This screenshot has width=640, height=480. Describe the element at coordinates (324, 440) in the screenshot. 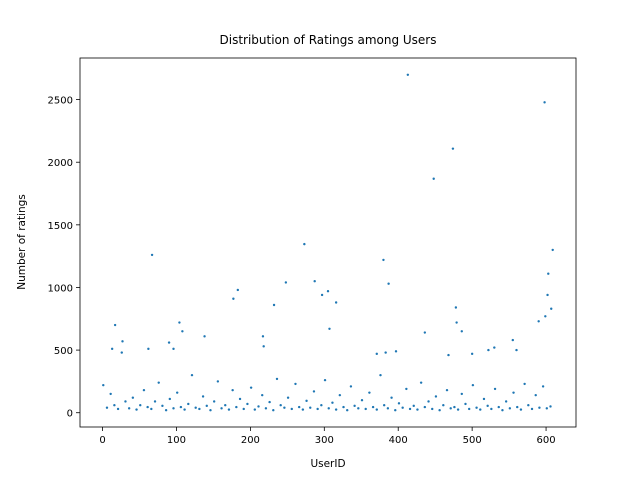

I see `x-tick-label: 300` at that location.